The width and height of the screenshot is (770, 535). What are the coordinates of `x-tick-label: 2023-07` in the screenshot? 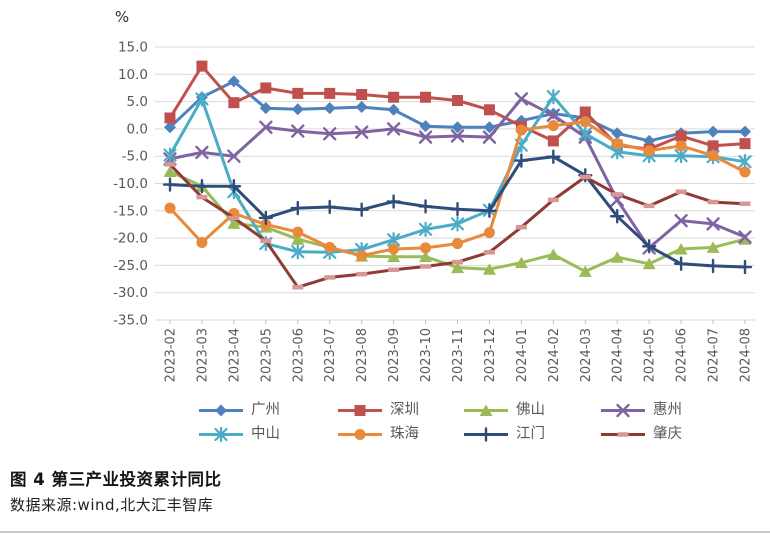 It's located at (330, 355).